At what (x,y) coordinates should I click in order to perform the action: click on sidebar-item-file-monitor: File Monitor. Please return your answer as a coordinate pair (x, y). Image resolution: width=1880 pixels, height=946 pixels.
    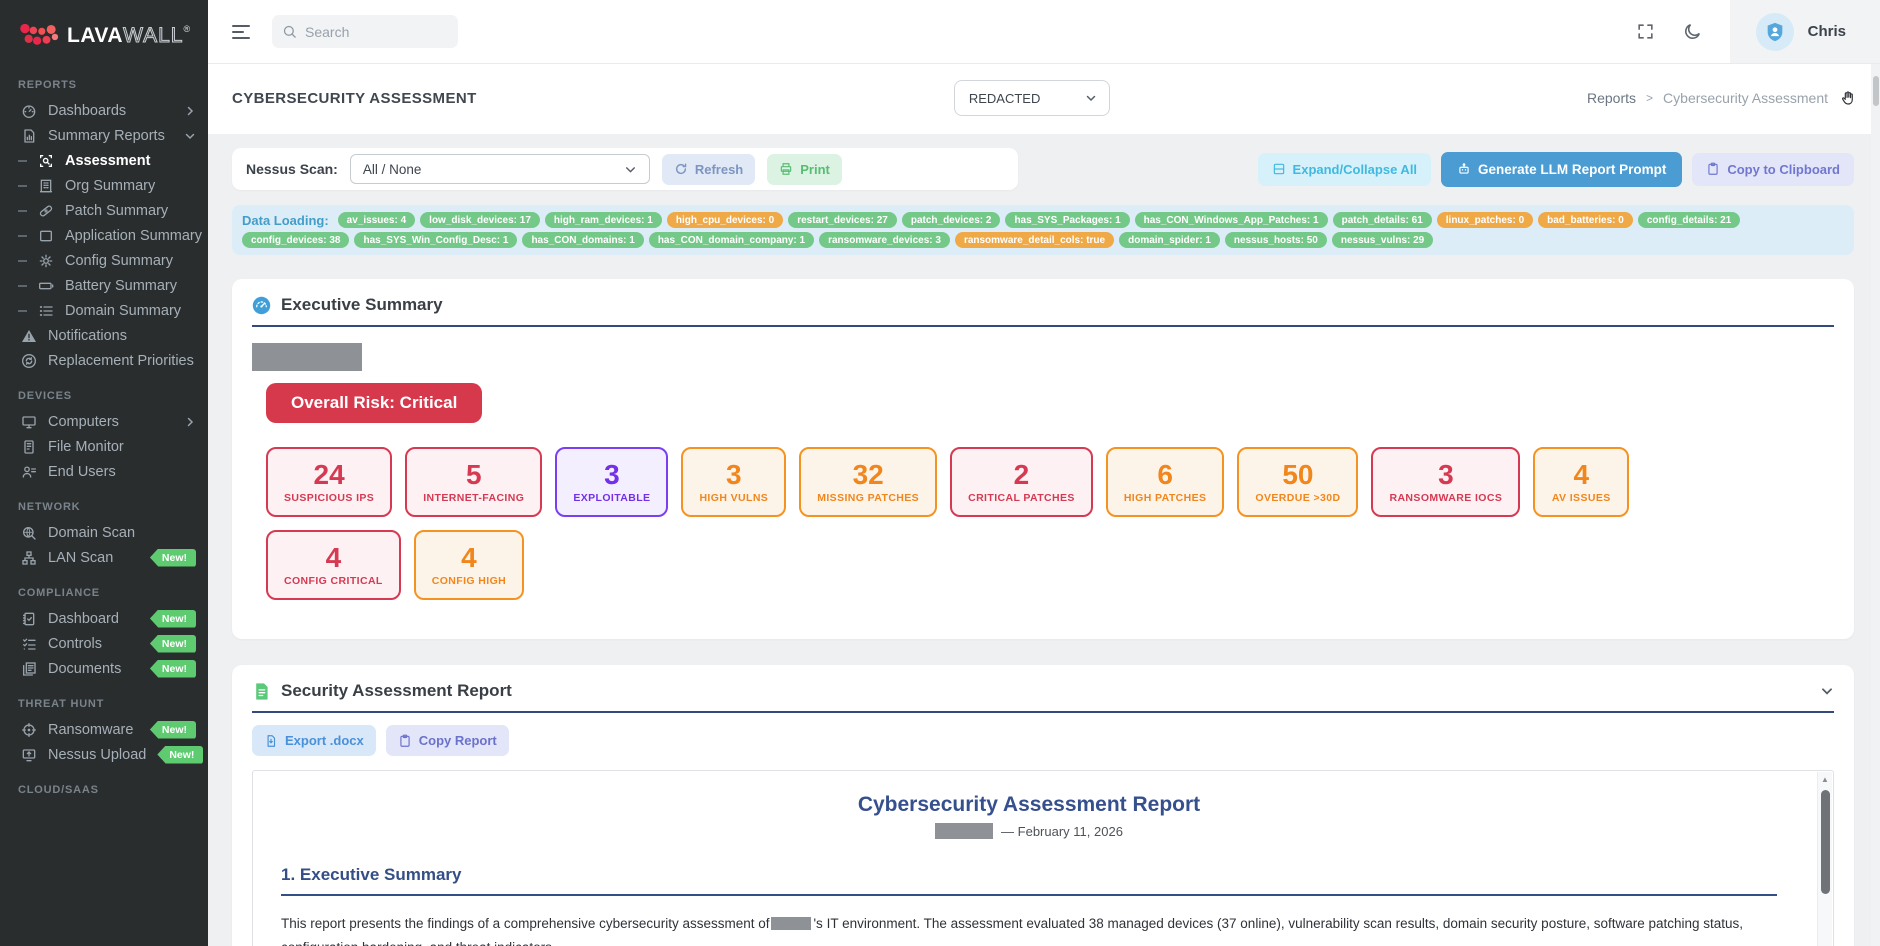
    Looking at the image, I should click on (104, 446).